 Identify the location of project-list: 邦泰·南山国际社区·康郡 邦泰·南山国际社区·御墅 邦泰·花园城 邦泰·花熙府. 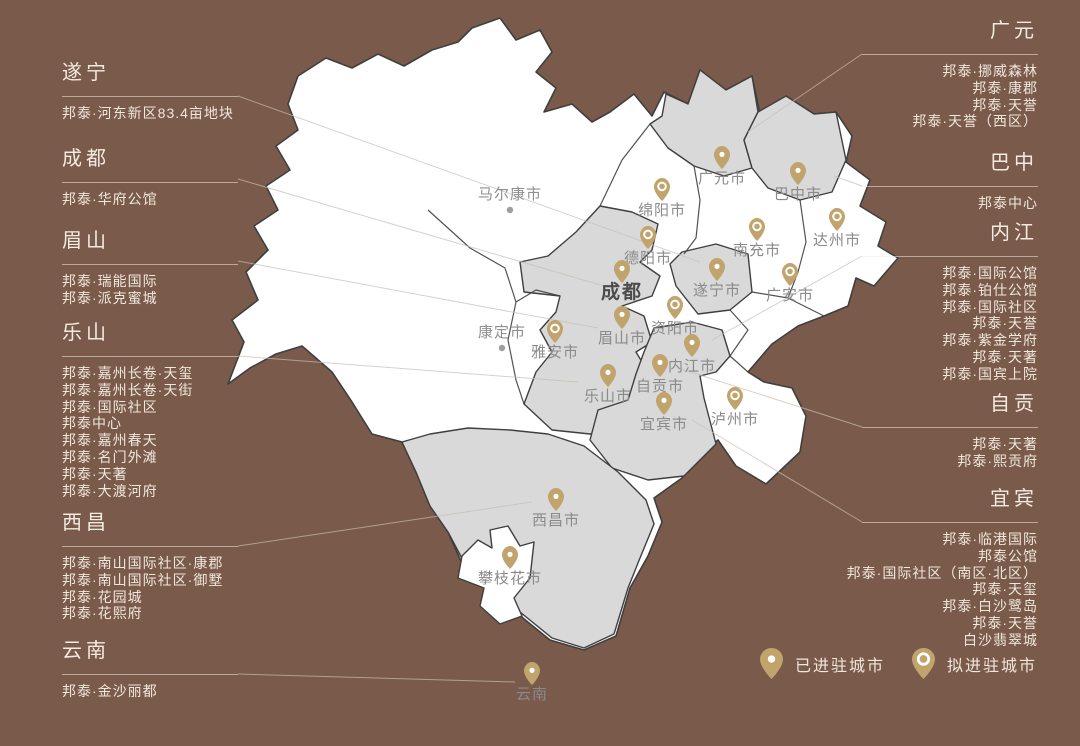
(169, 588).